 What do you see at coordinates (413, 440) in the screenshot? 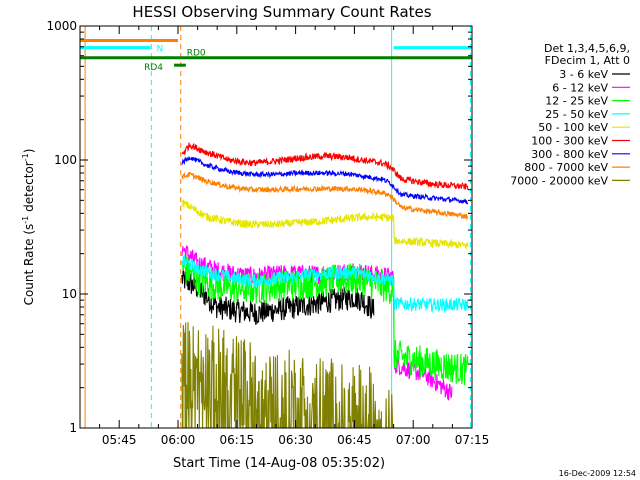
I see `x-tick-label: 07:00` at bounding box center [413, 440].